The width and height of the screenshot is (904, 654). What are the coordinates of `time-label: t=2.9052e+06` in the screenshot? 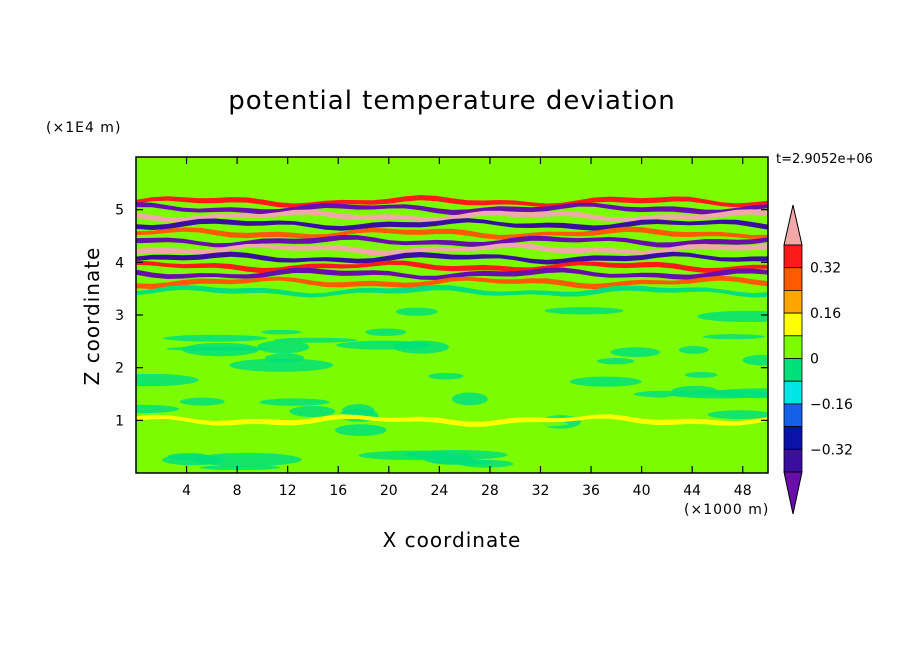 It's located at (824, 159).